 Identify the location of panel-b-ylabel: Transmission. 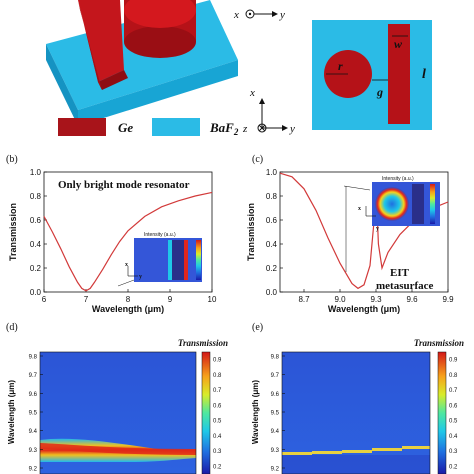
(13, 232).